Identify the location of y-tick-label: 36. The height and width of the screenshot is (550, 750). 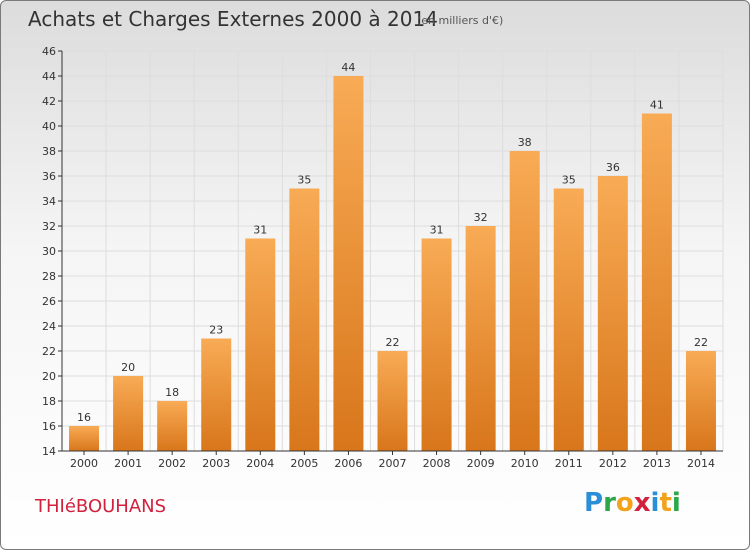
(49, 176).